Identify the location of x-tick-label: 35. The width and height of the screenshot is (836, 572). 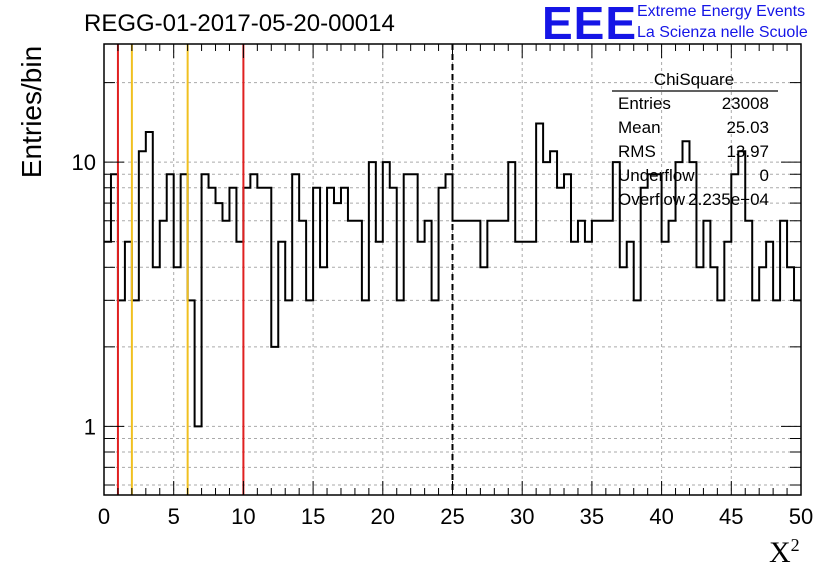
(592, 516).